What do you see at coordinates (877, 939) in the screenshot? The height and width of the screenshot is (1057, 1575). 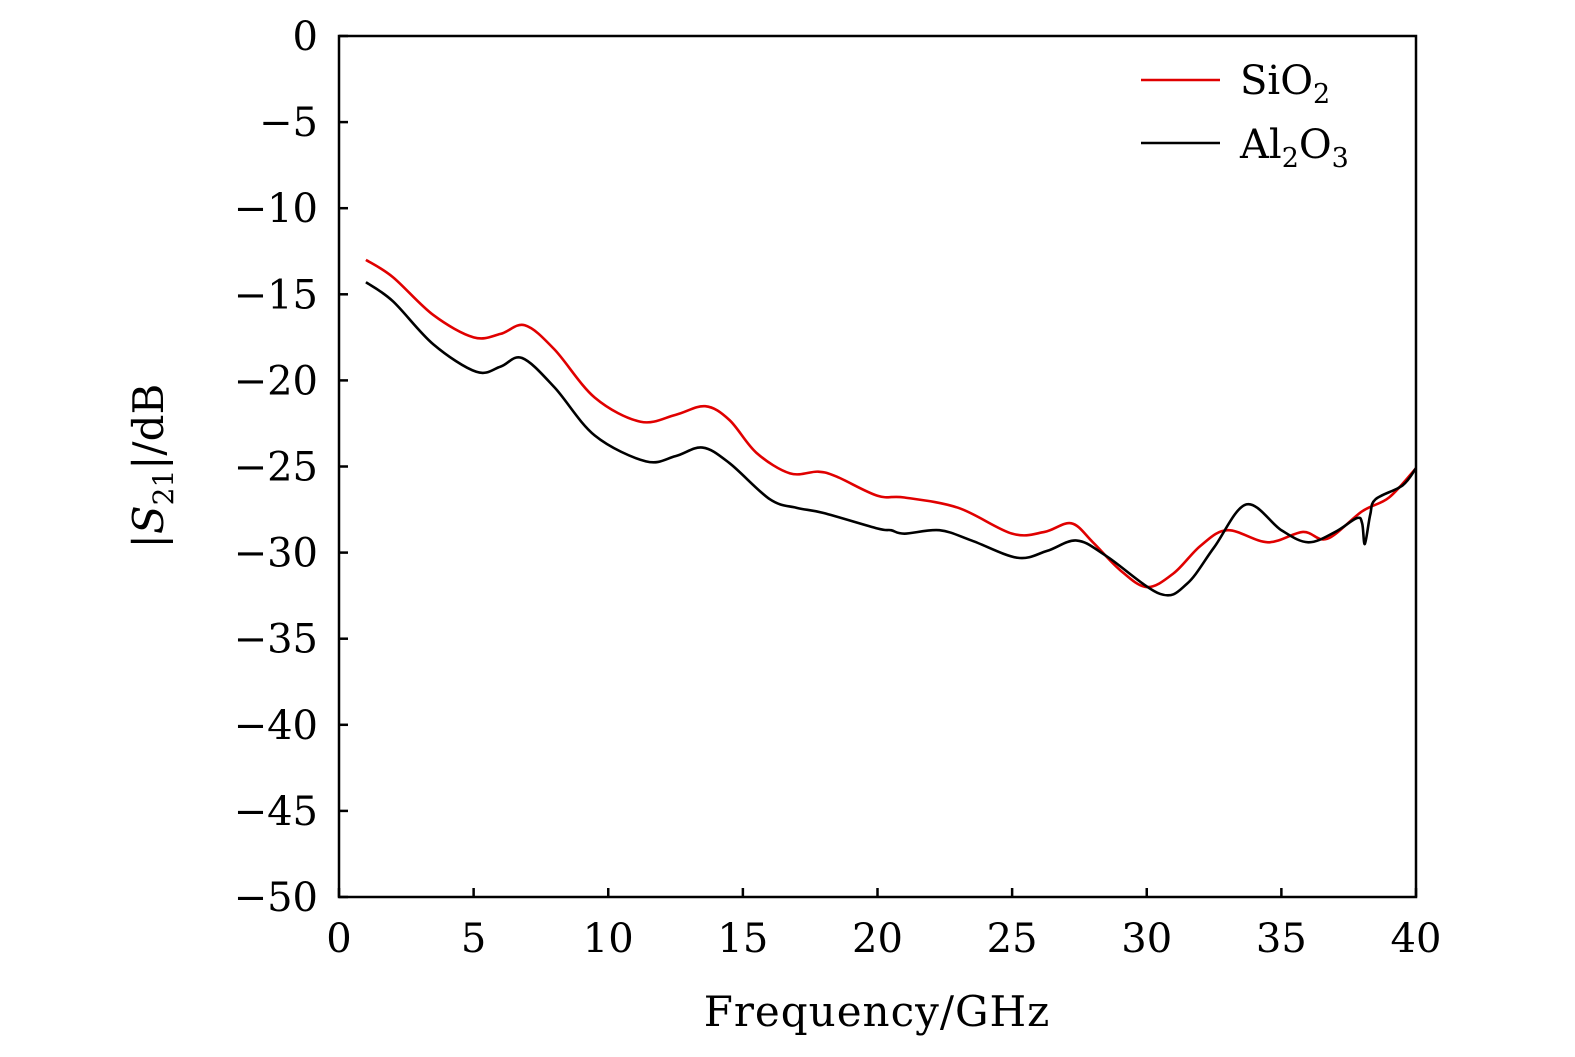 I see `x-tick-label: 20` at bounding box center [877, 939].